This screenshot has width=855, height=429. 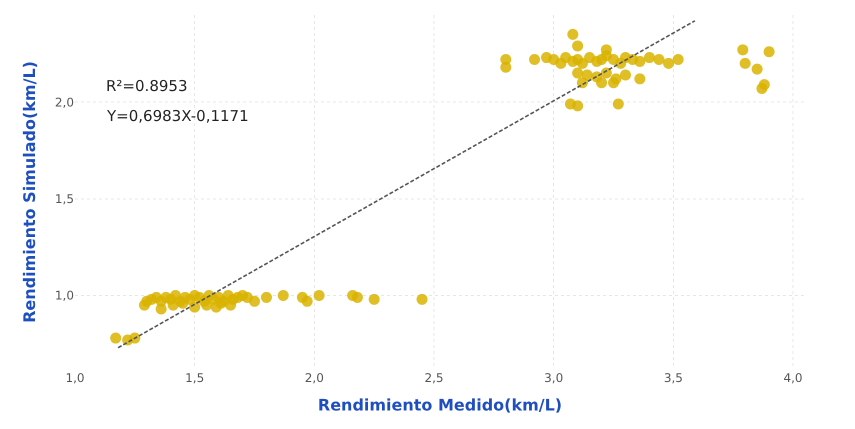 I want to click on y-axis-title: Rendimiento Simulado(km/L), so click(x=29, y=192).